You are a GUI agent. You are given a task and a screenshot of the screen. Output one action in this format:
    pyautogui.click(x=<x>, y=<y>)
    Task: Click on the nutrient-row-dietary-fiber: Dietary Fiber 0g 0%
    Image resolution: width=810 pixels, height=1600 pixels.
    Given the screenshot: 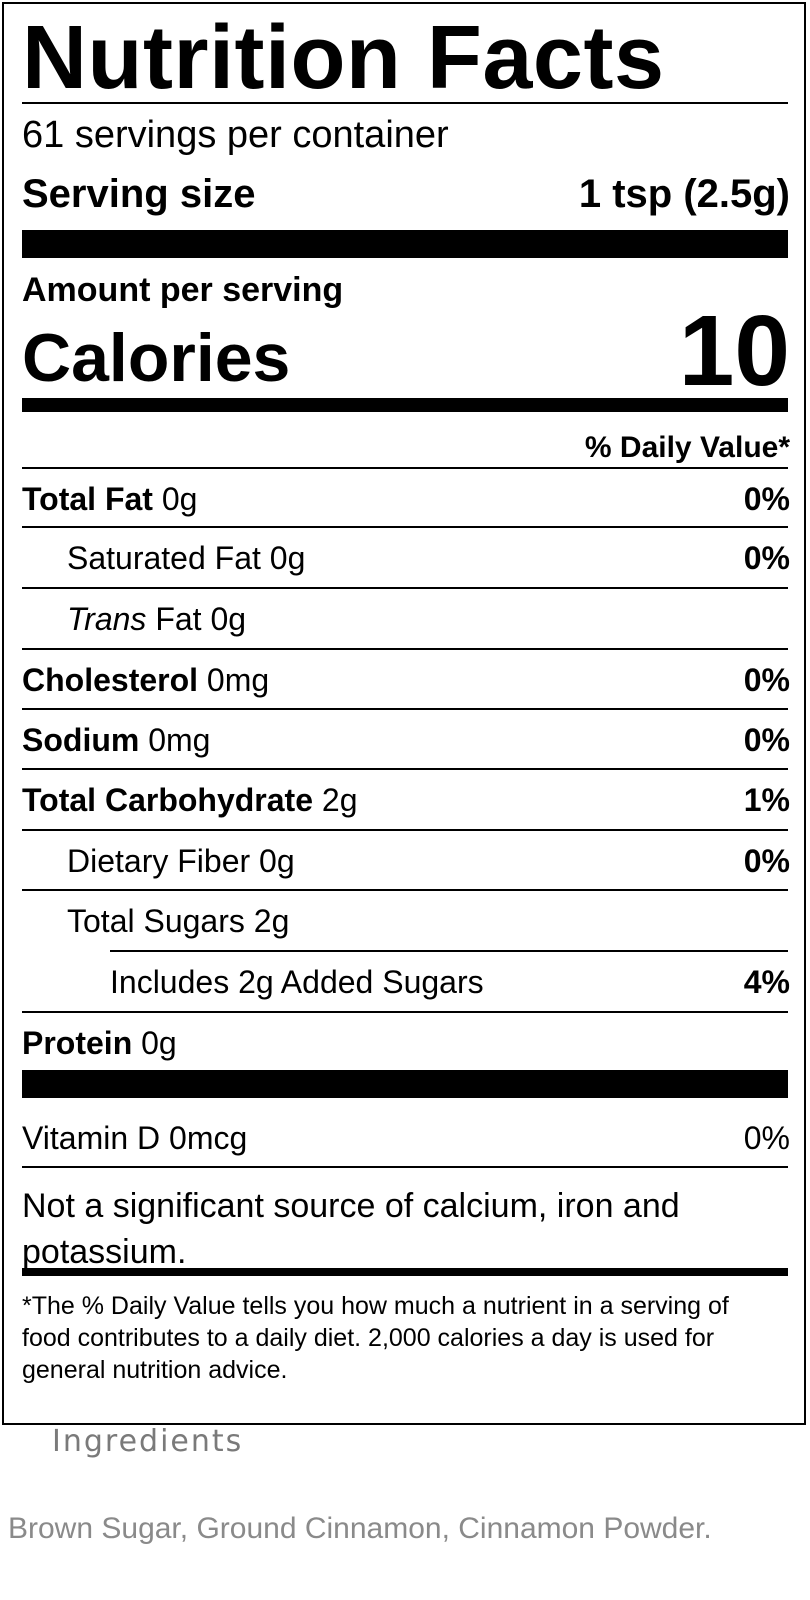 What is the action you would take?
    pyautogui.click(x=405, y=861)
    